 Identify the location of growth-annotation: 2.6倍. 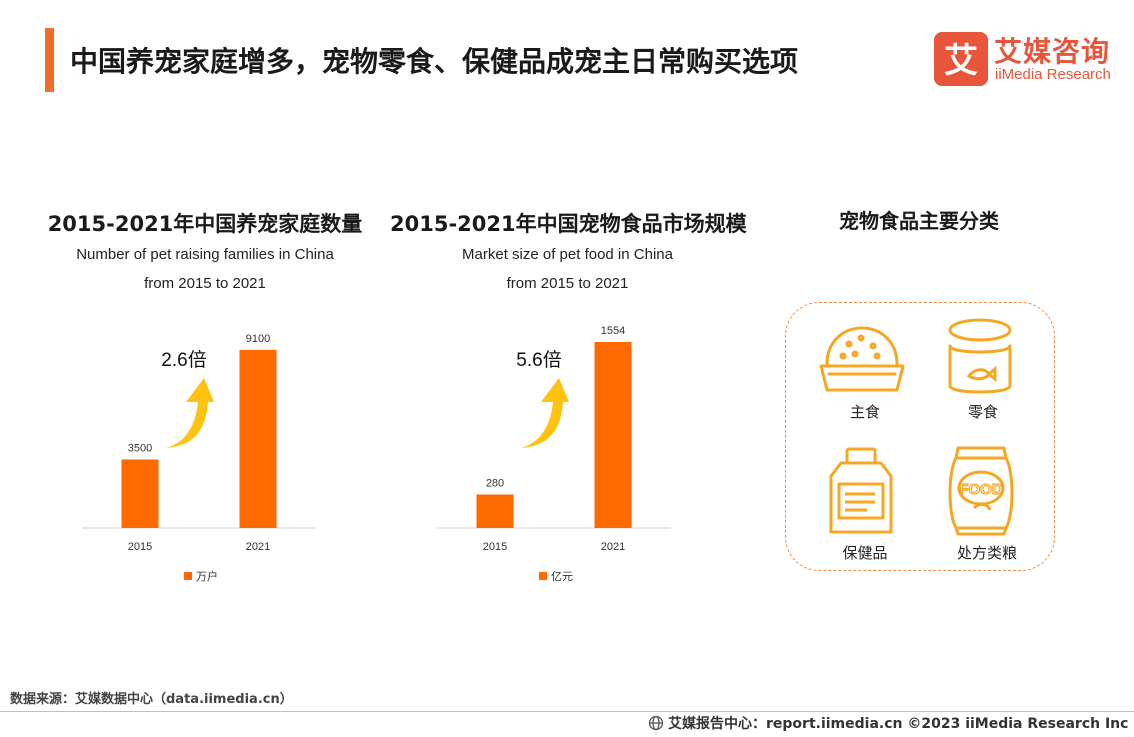
(183, 360).